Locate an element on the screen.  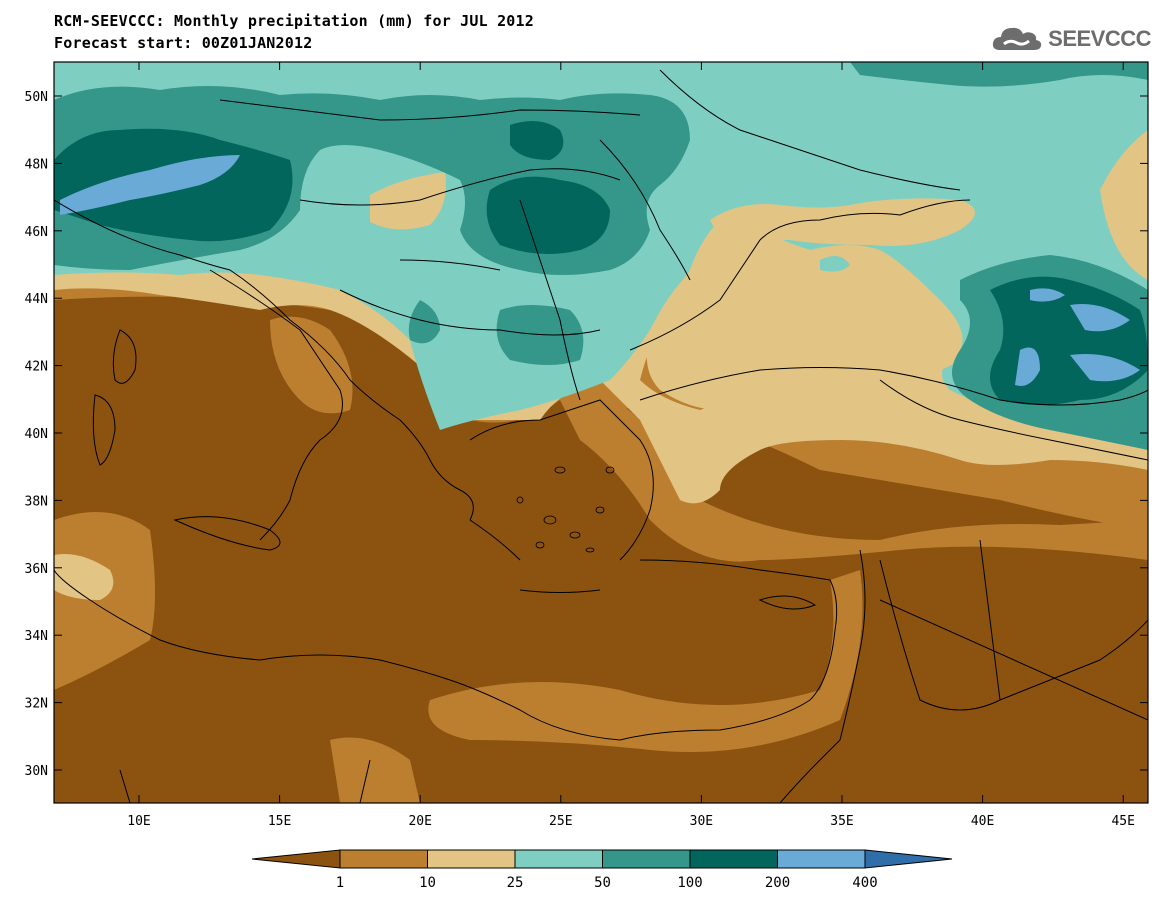
lon-tick-label: 15E is located at coordinates (279, 821).